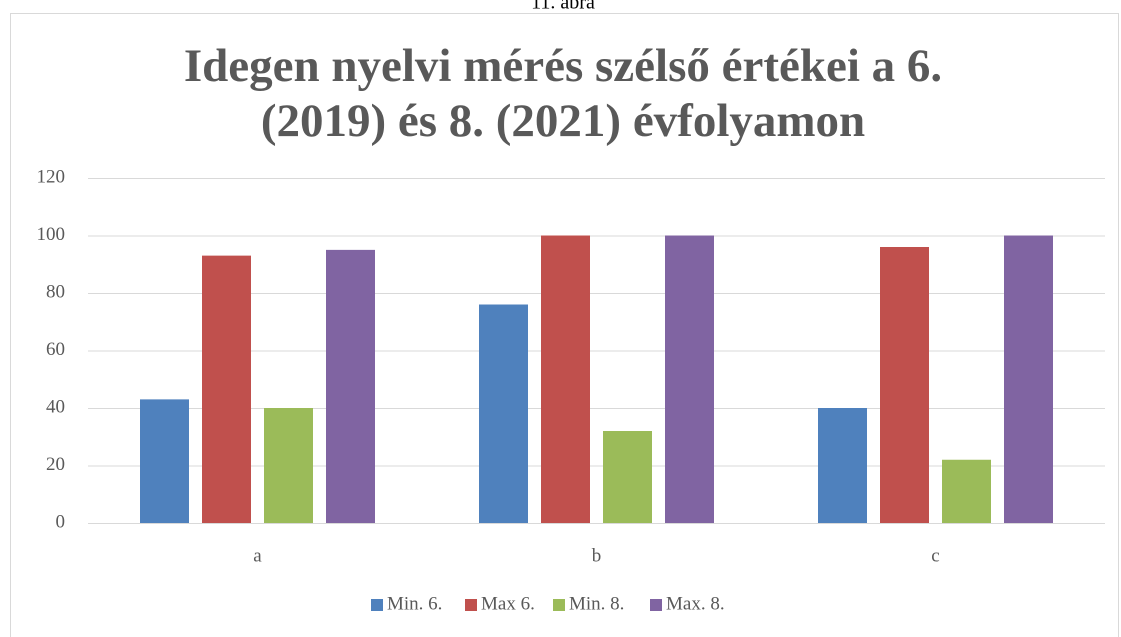 Image resolution: width=1121 pixels, height=637 pixels. What do you see at coordinates (51, 234) in the screenshot?
I see `y-tick-label: 100` at bounding box center [51, 234].